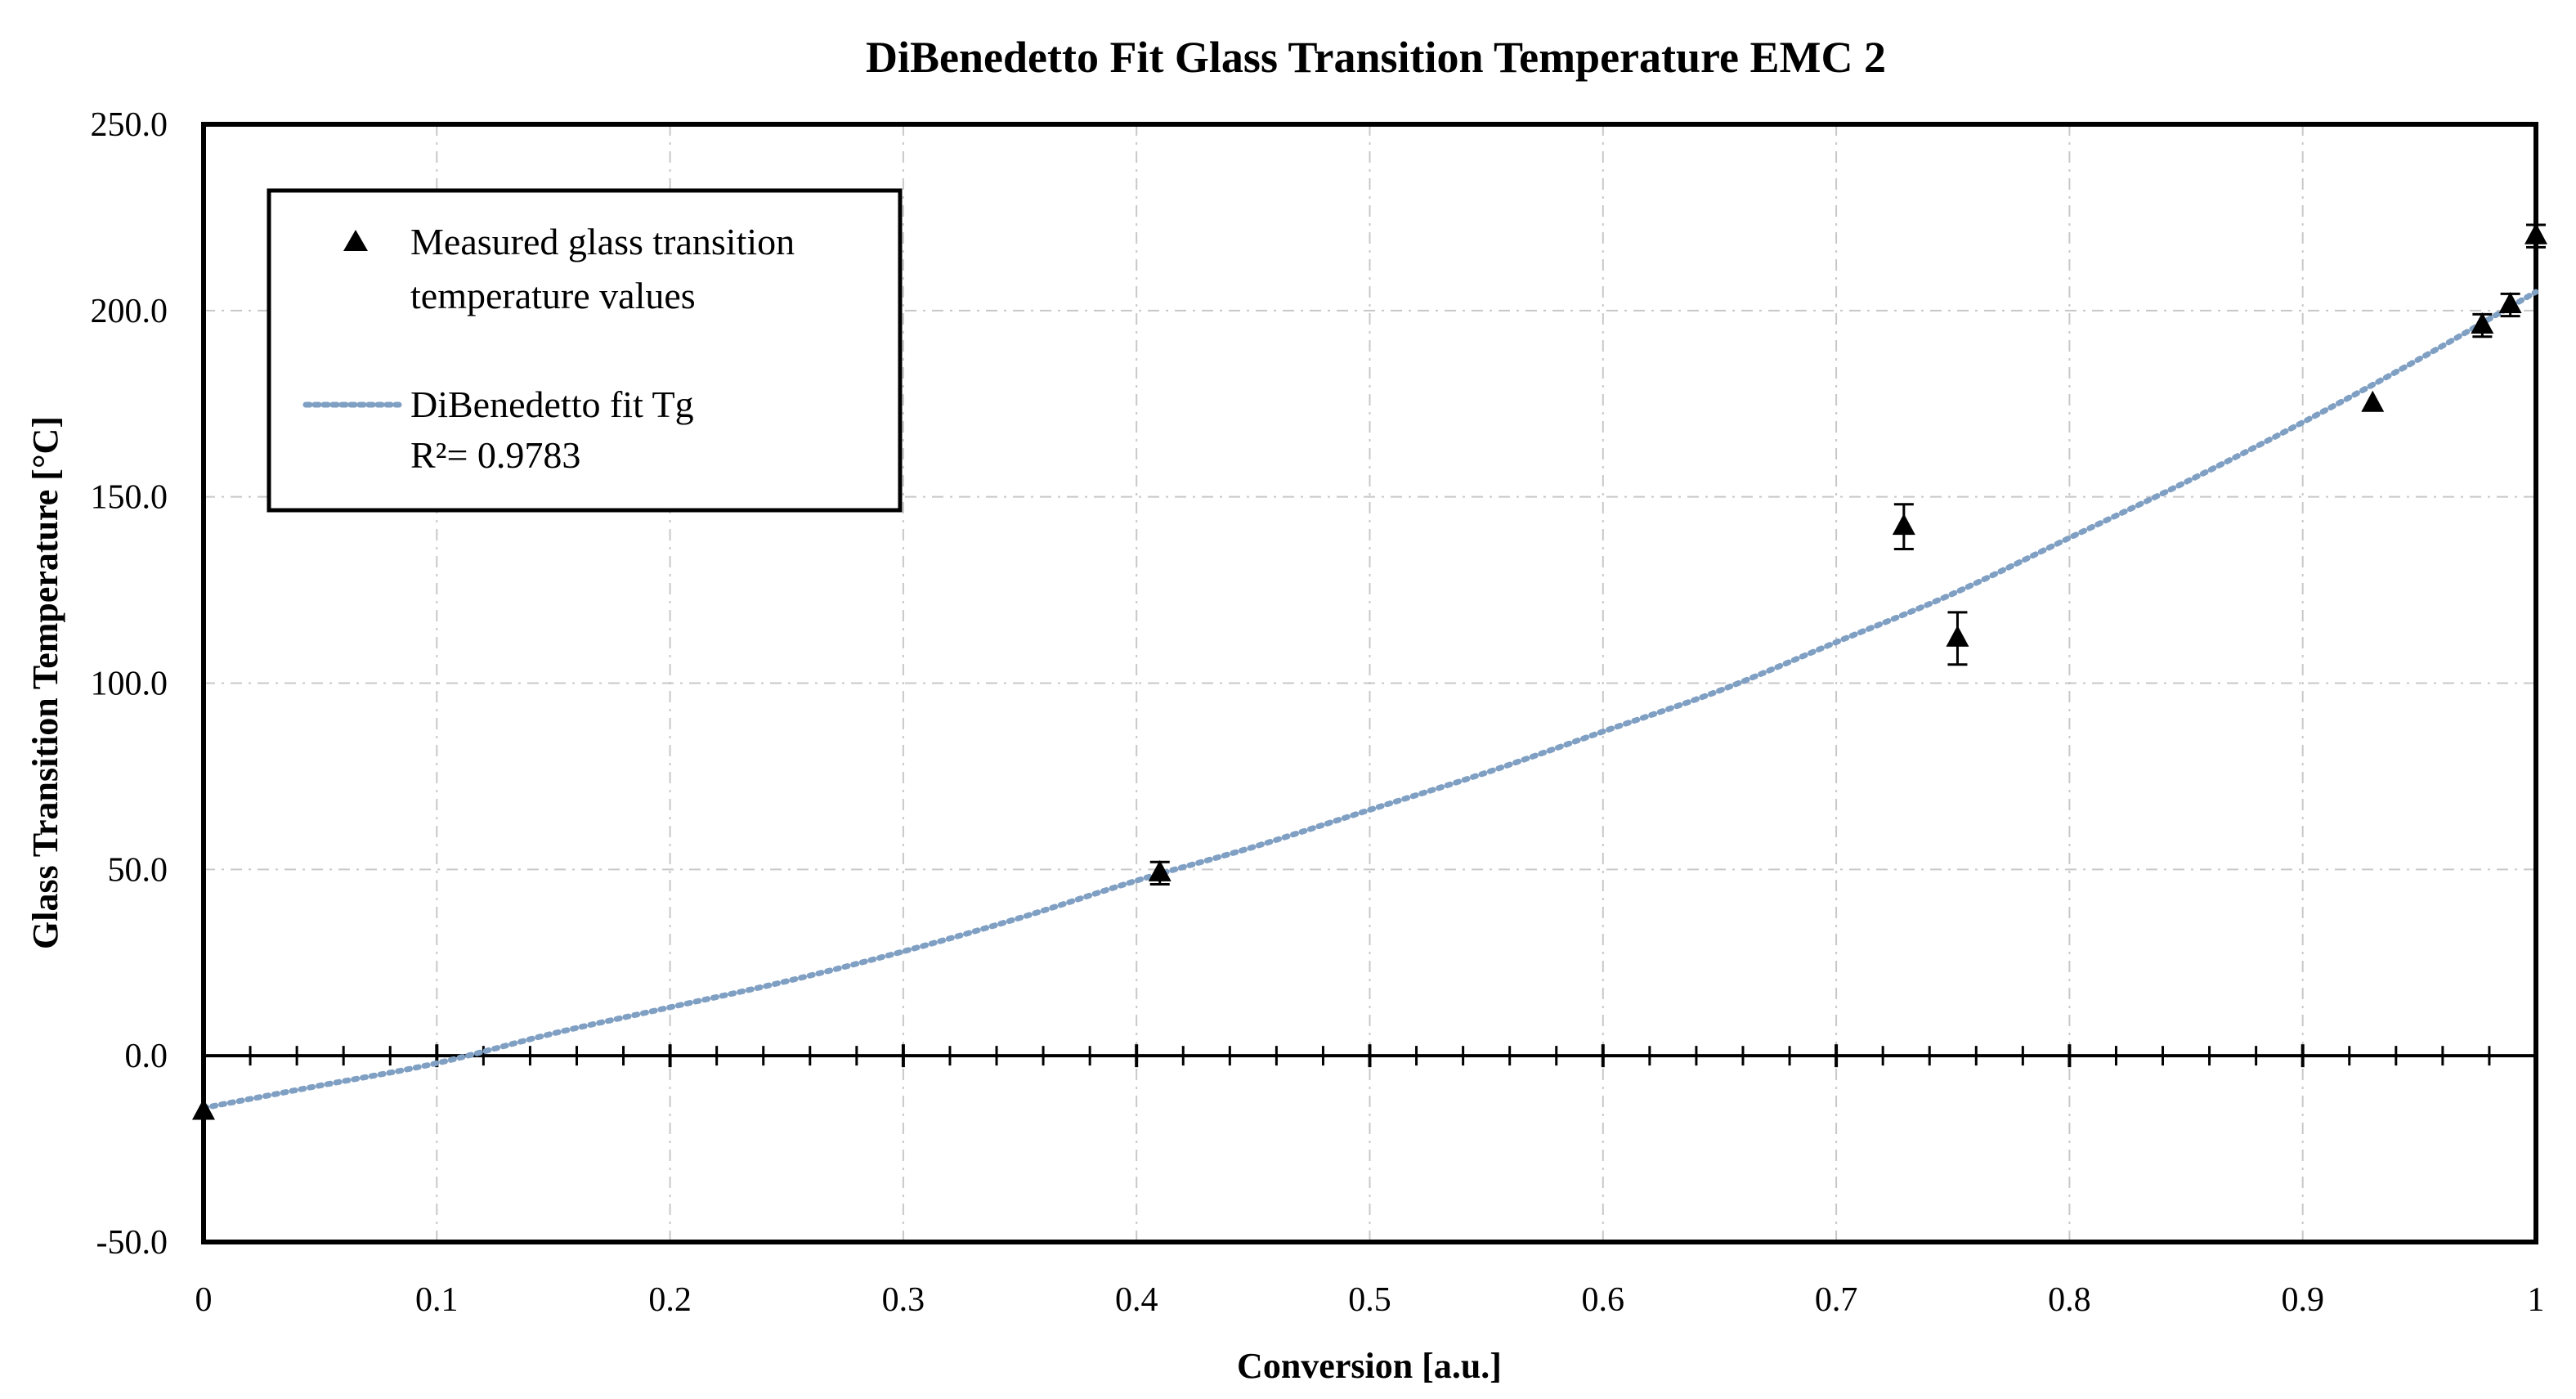 Image resolution: width=2576 pixels, height=1399 pixels. Describe the element at coordinates (2536, 1300) in the screenshot. I see `x-tick-label: 1` at that location.